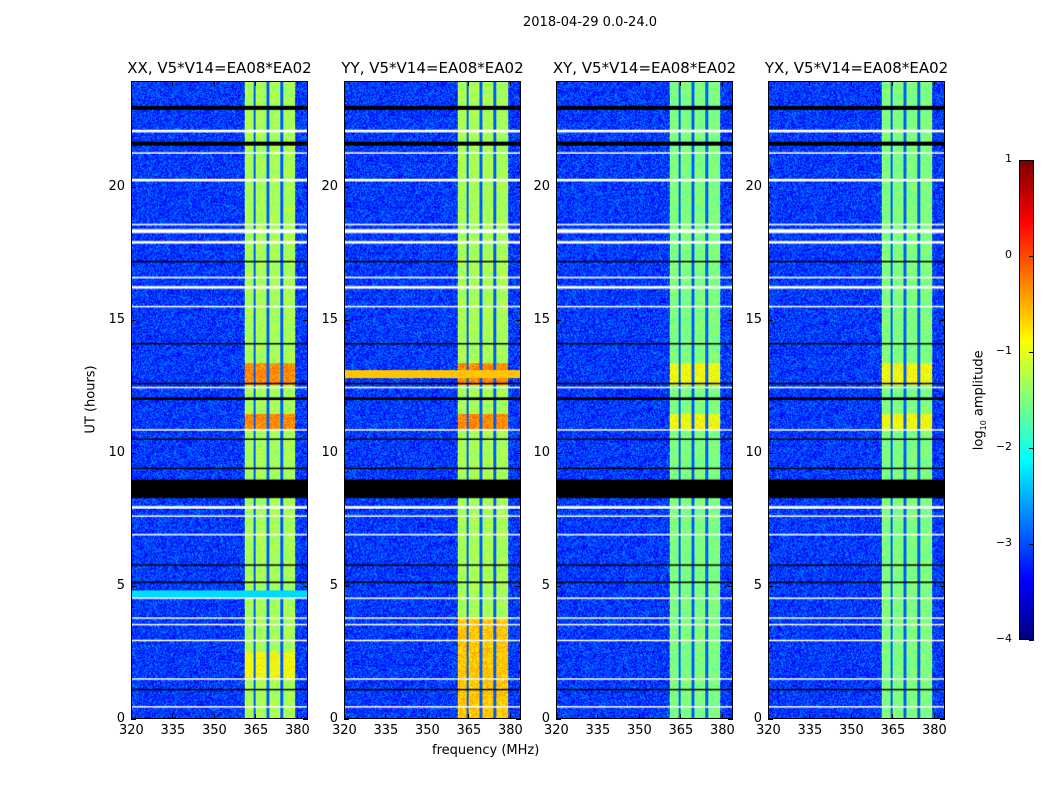  Describe the element at coordinates (1008, 158) in the screenshot. I see `colorbar-tick-label: 1` at that location.